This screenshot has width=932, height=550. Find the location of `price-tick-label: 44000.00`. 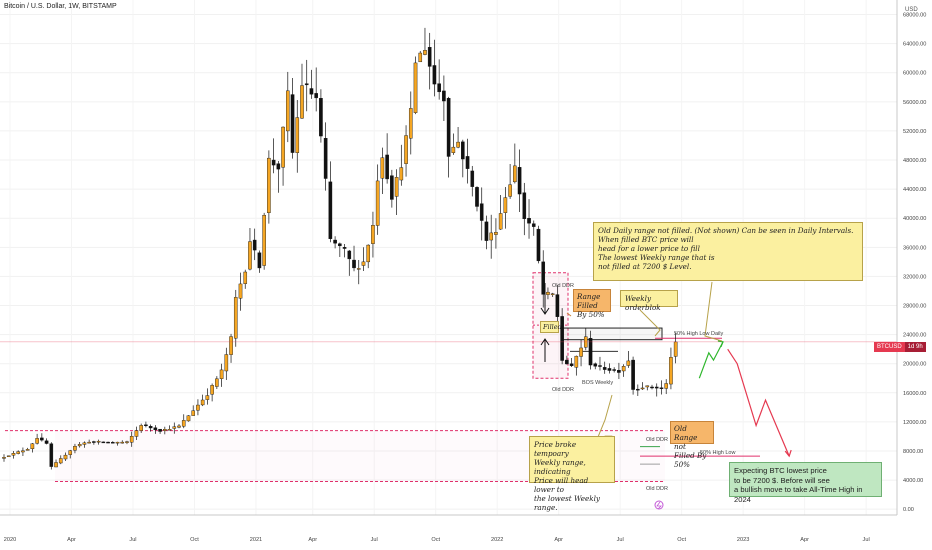

price-tick-label: 44000.00 is located at coordinates (914, 190).